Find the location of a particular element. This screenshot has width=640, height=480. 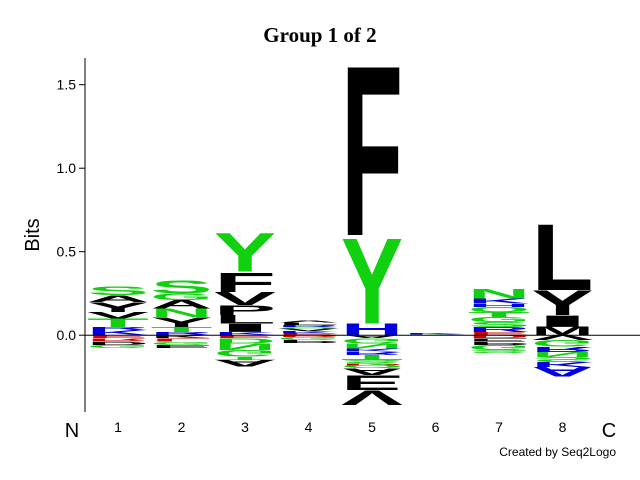

y-tick-label: 1.0 is located at coordinates (67, 168).